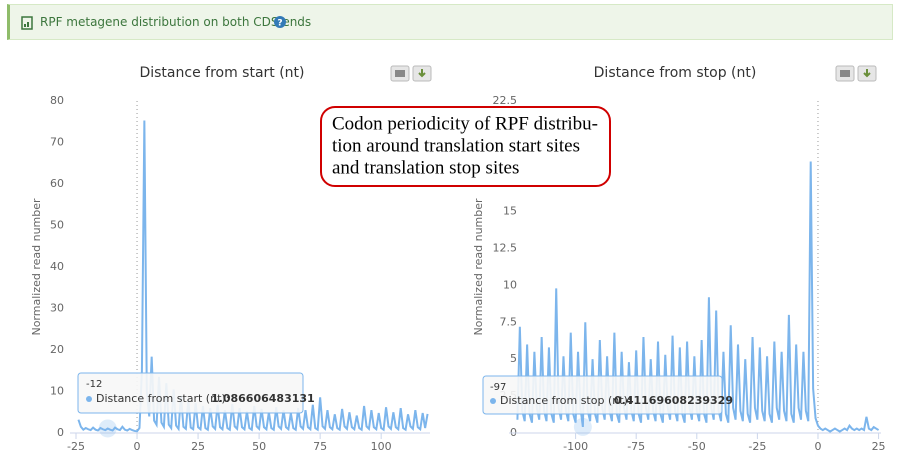 The height and width of the screenshot is (459, 900). What do you see at coordinates (465, 123) in the screenshot?
I see `annotation-line: Codon periodicity of RPF distribu-` at bounding box center [465, 123].